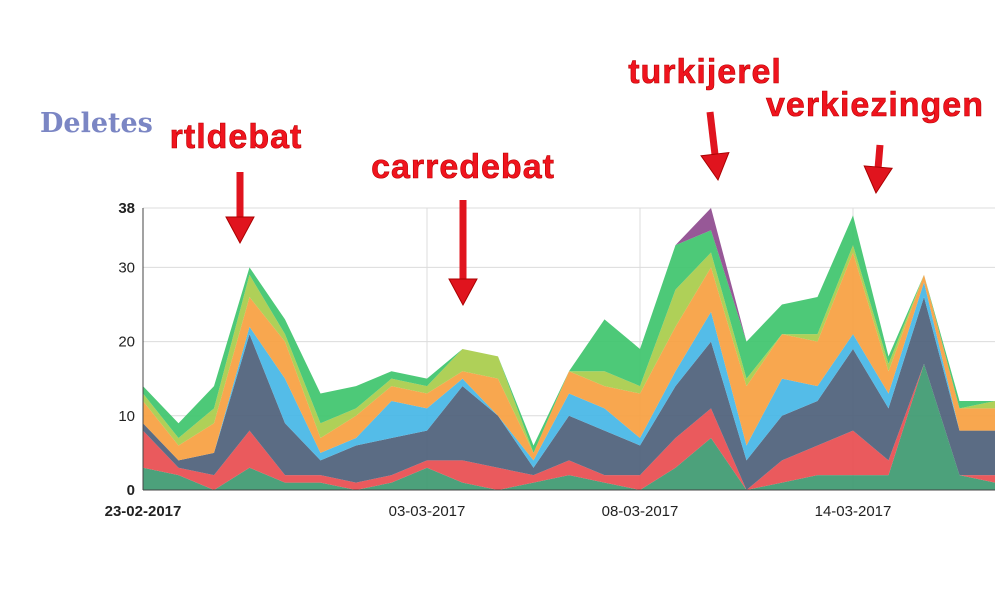 This screenshot has width=1000, height=597. What do you see at coordinates (875, 105) in the screenshot?
I see `annotation: verkiezingen` at bounding box center [875, 105].